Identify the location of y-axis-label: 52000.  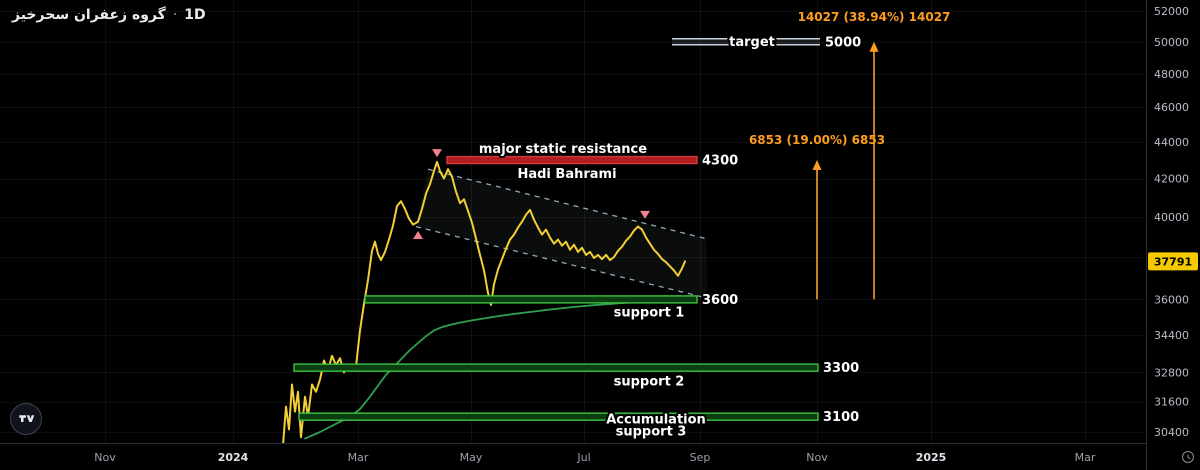
(1171, 11).